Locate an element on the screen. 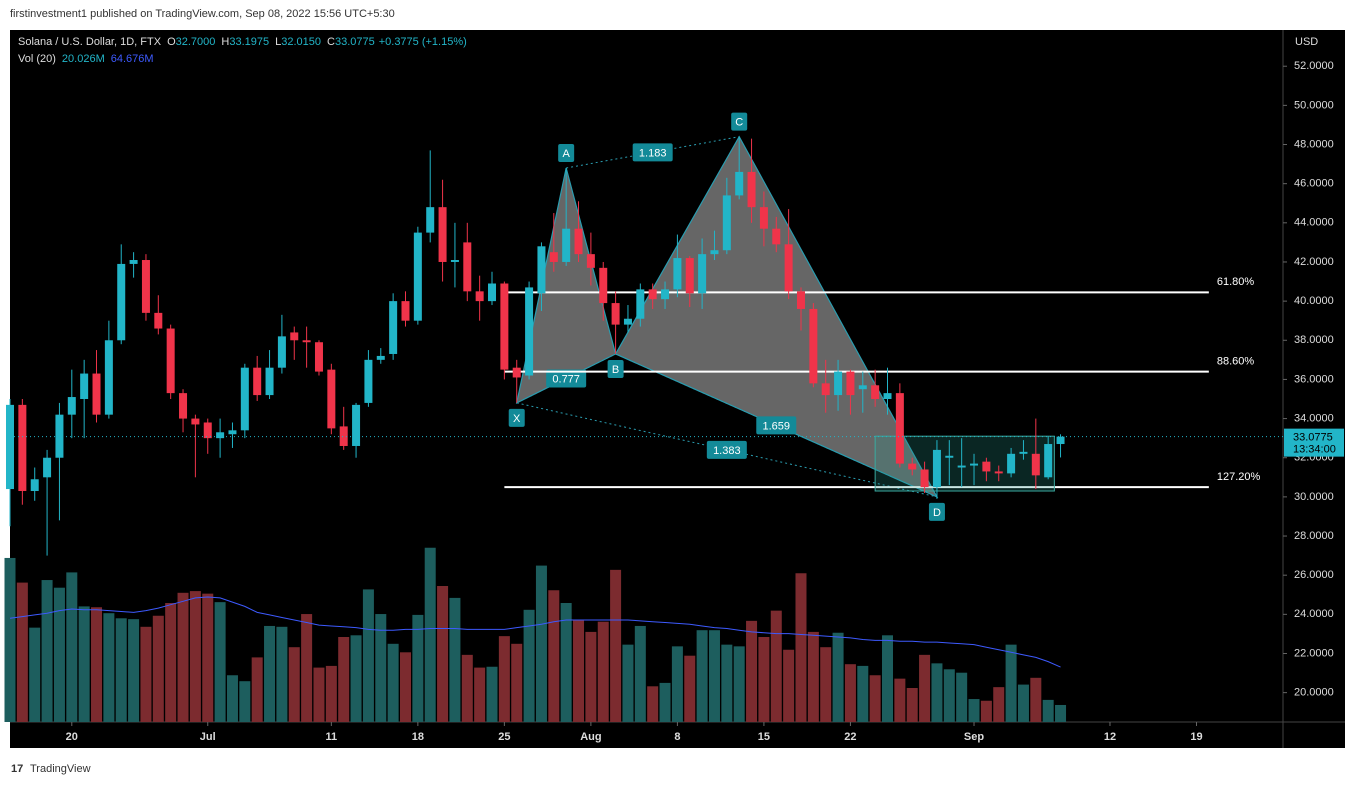 The width and height of the screenshot is (1362, 791). point-box is located at coordinates (615, 368).